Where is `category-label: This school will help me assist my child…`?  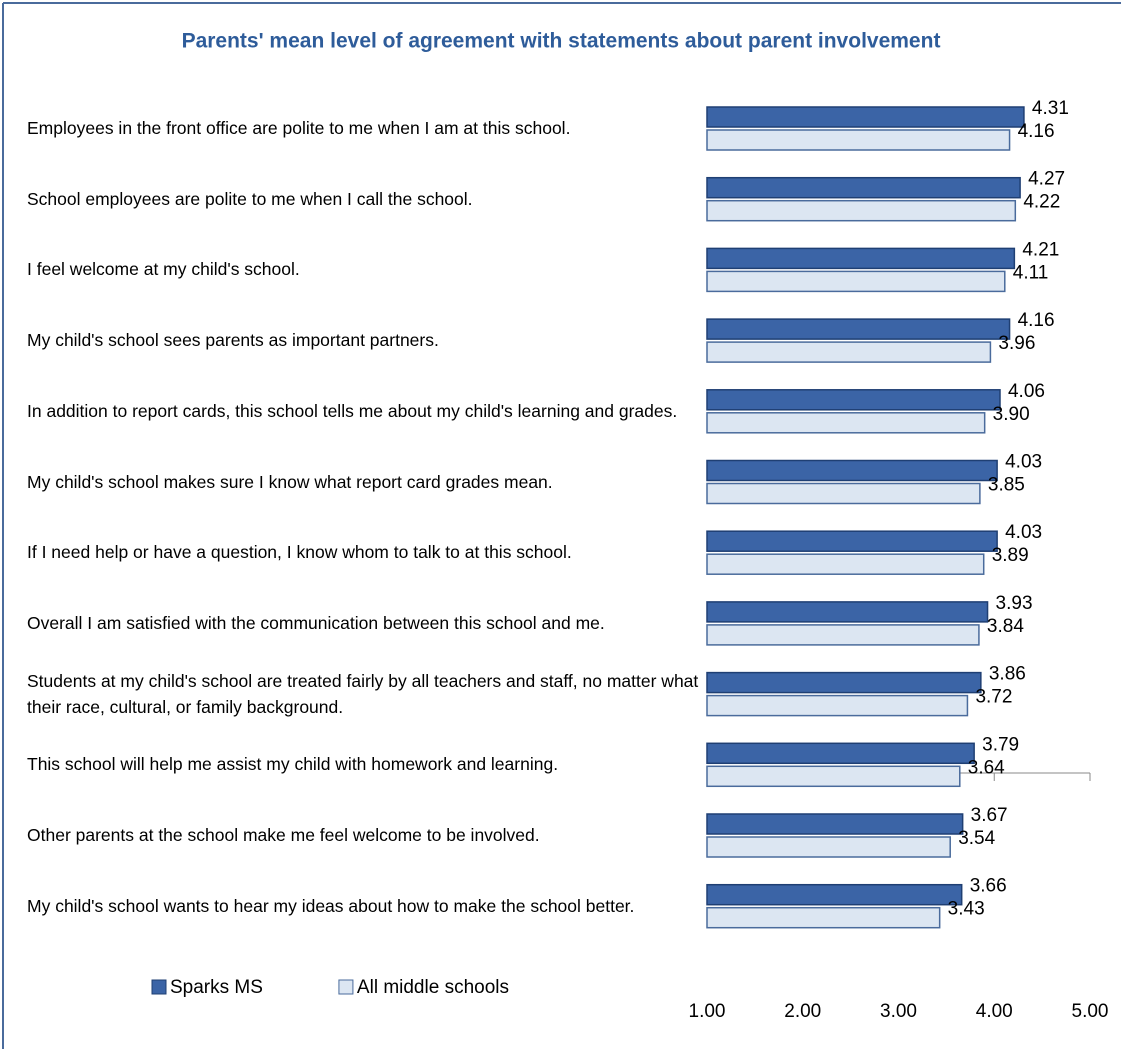 category-label: This school will help me assist my child… is located at coordinates (293, 764).